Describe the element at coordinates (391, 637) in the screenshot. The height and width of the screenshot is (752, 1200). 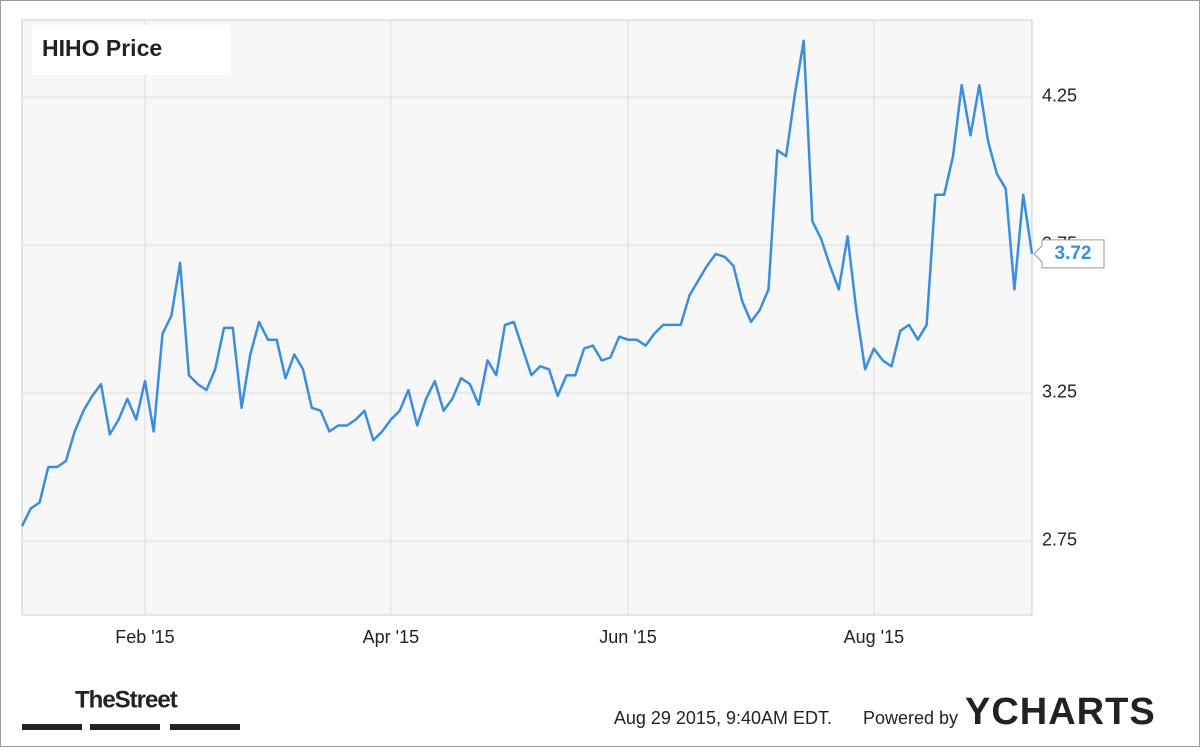
I see `x-tick-label: Apr '15` at that location.